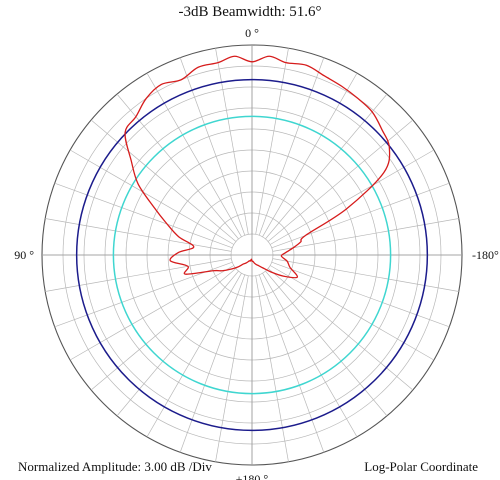  What do you see at coordinates (252, 33) in the screenshot?
I see `angle-label-top: 0 °` at bounding box center [252, 33].